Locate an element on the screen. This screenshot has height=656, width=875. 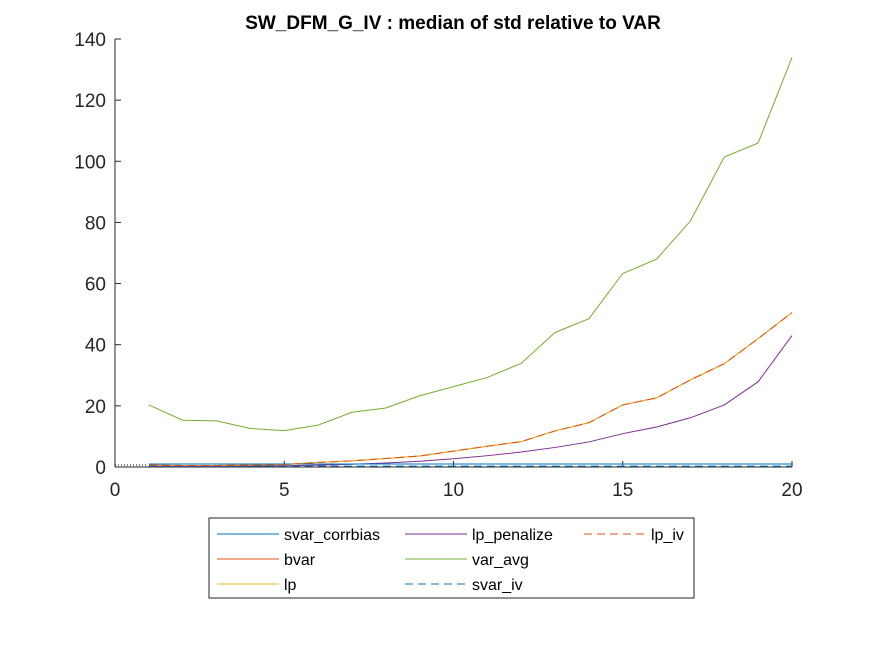
x-tick-label: 5 is located at coordinates (284, 490).